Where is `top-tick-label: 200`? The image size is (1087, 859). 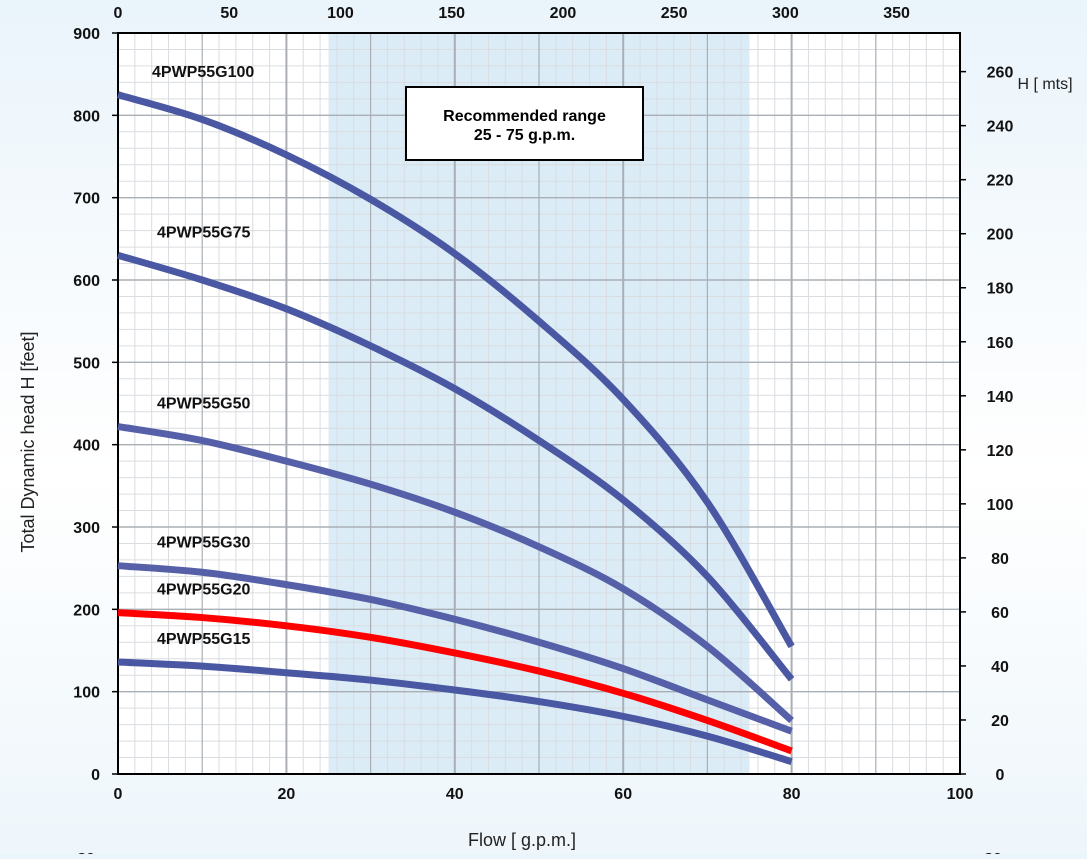 top-tick-label: 200 is located at coordinates (563, 13).